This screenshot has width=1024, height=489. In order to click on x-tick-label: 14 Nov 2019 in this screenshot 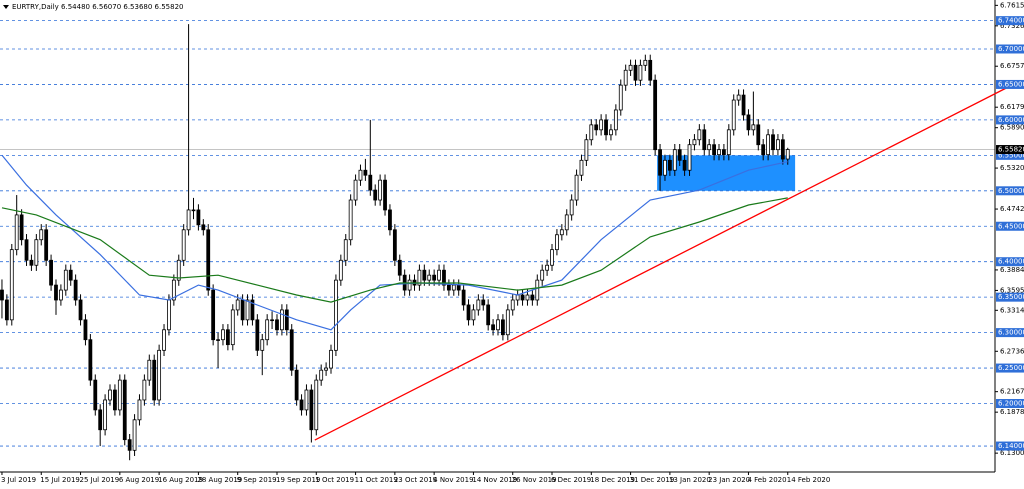, I will do `click(494, 480)`.